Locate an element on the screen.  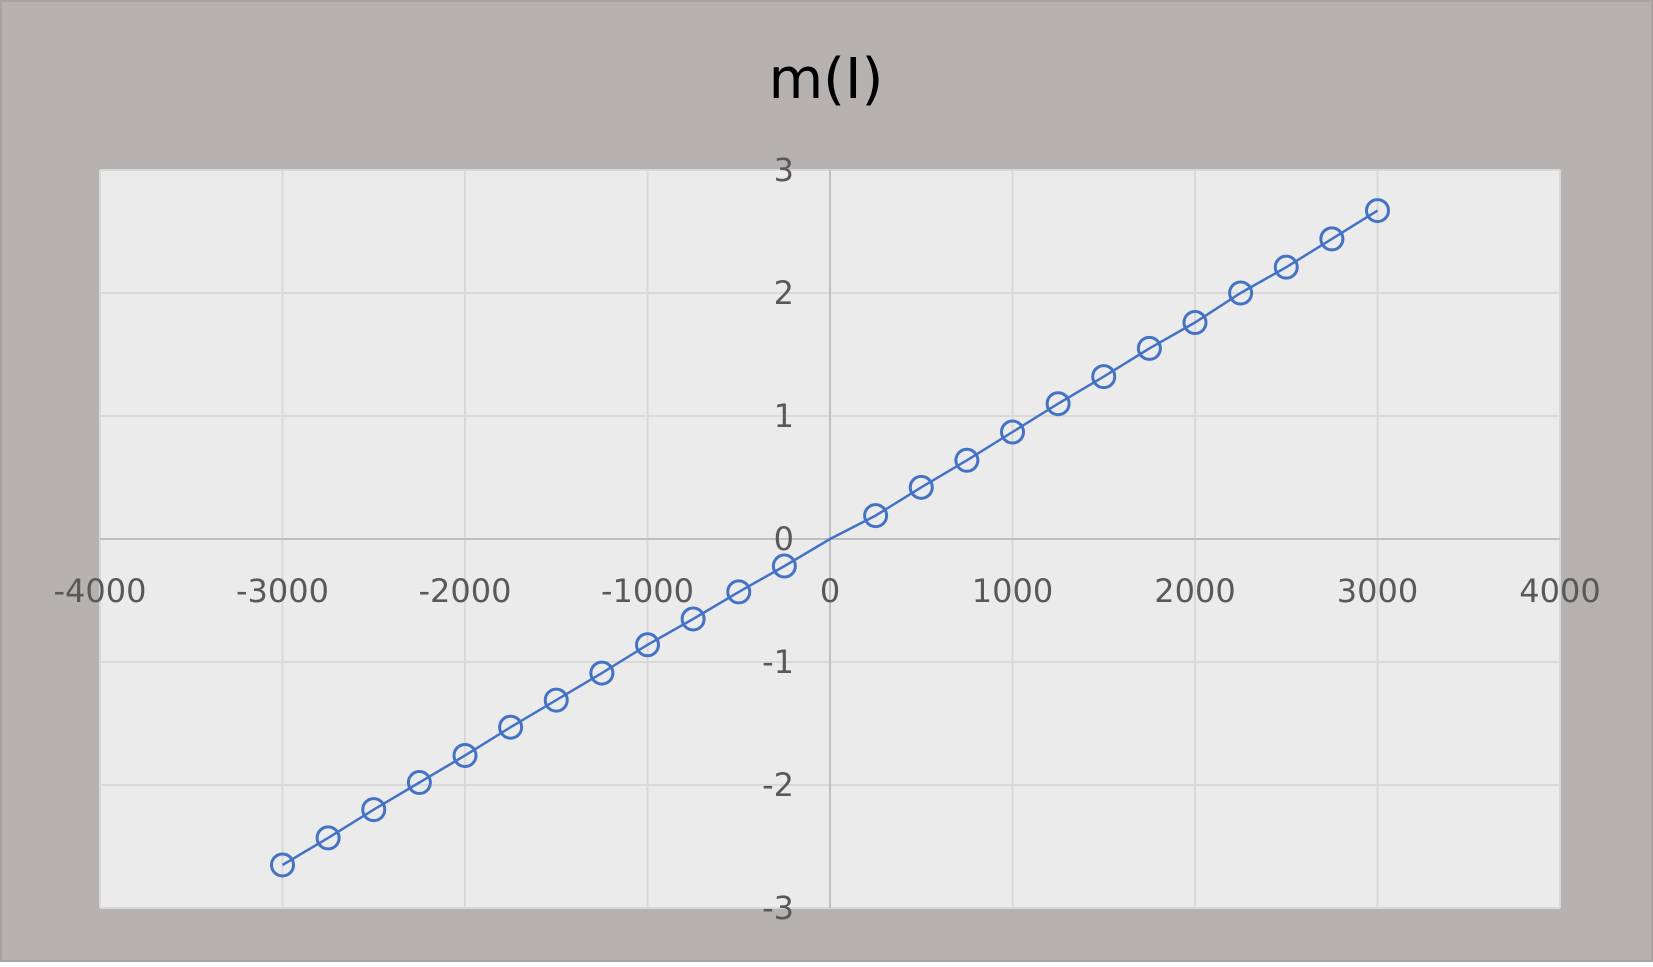
y-tick-label: 3 is located at coordinates (784, 170).